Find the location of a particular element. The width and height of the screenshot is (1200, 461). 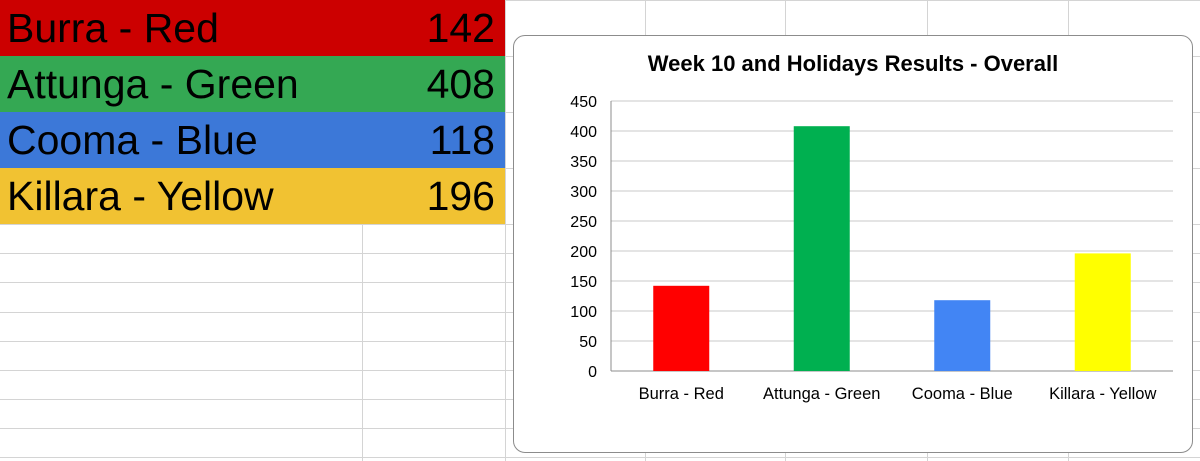

table-row-killara: Killara - Yellow 196 is located at coordinates (252, 196).